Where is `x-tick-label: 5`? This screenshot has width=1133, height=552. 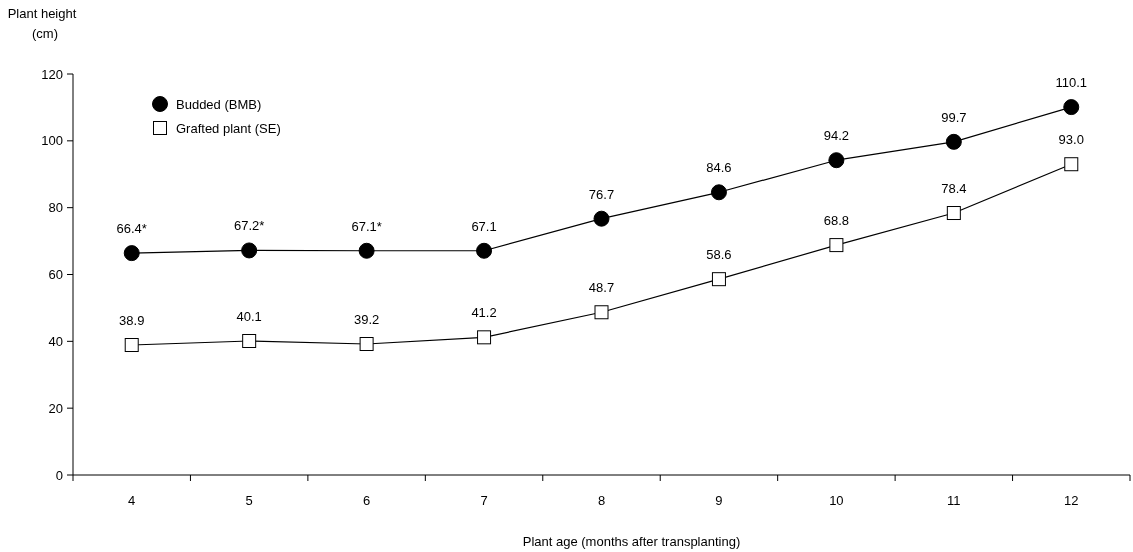 x-tick-label: 5 is located at coordinates (249, 500).